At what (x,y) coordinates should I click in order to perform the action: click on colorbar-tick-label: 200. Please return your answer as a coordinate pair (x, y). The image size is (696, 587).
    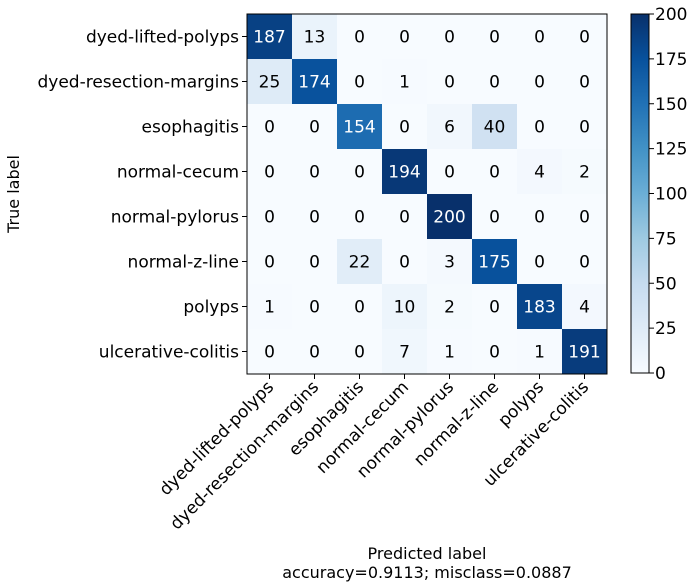
    Looking at the image, I should click on (671, 15).